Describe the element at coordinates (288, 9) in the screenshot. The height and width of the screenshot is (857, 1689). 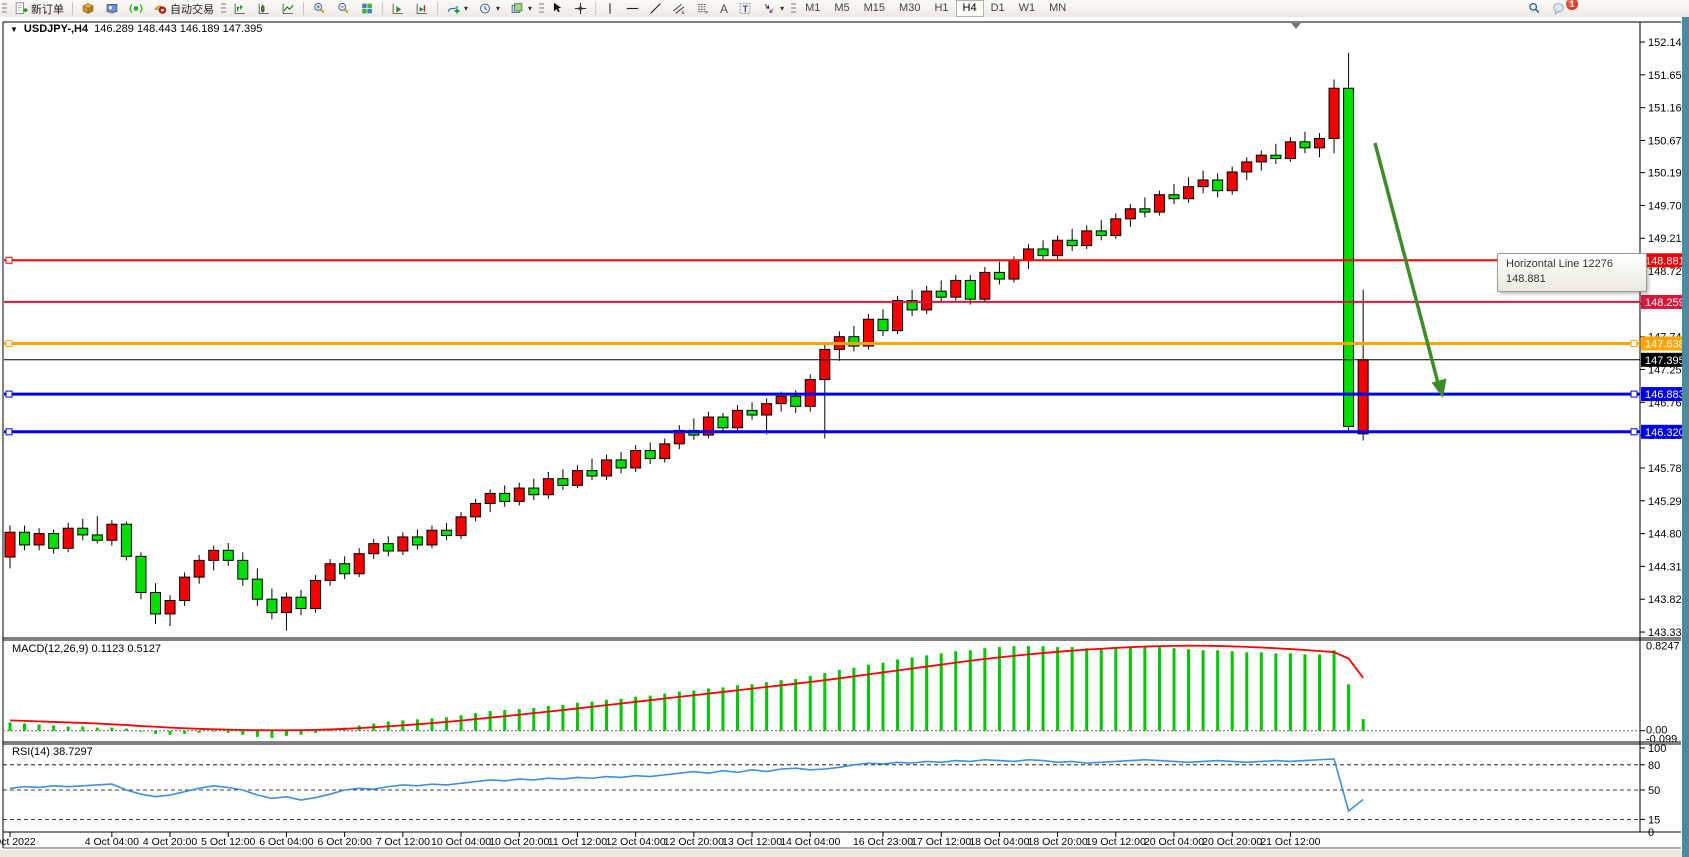
I see `line-chart-button` at that location.